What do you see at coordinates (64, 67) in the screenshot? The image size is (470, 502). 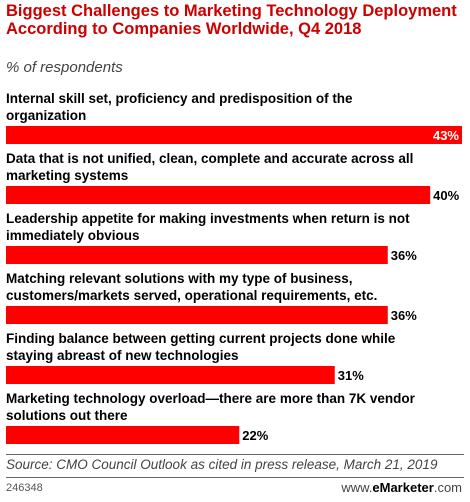 I see `chart-subtitle: % of respondents` at bounding box center [64, 67].